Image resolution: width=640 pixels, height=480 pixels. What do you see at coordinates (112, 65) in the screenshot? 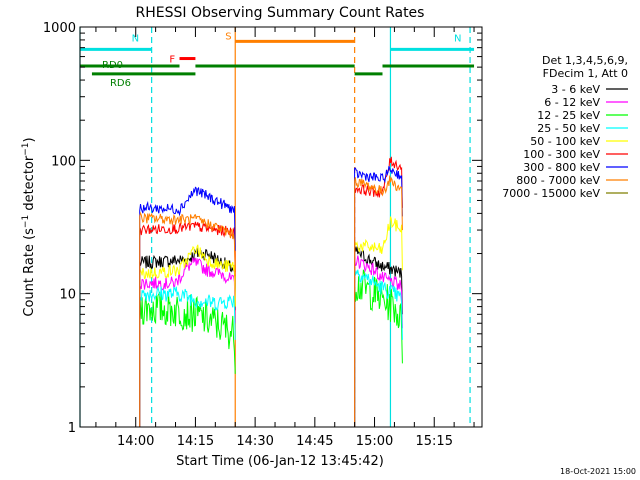
I see `flag-label: RD0` at bounding box center [112, 65].